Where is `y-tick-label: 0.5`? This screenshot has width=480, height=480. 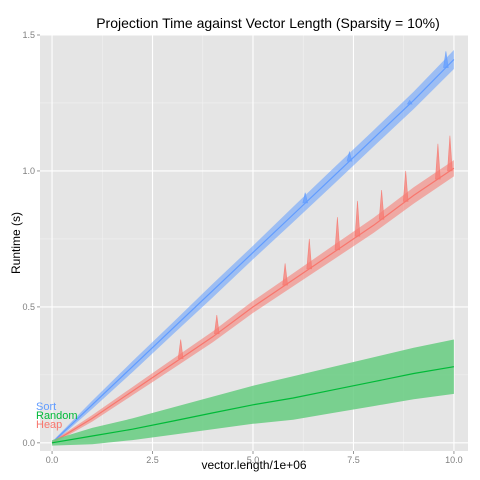
y-tick-label: 0.5 is located at coordinates (28, 307).